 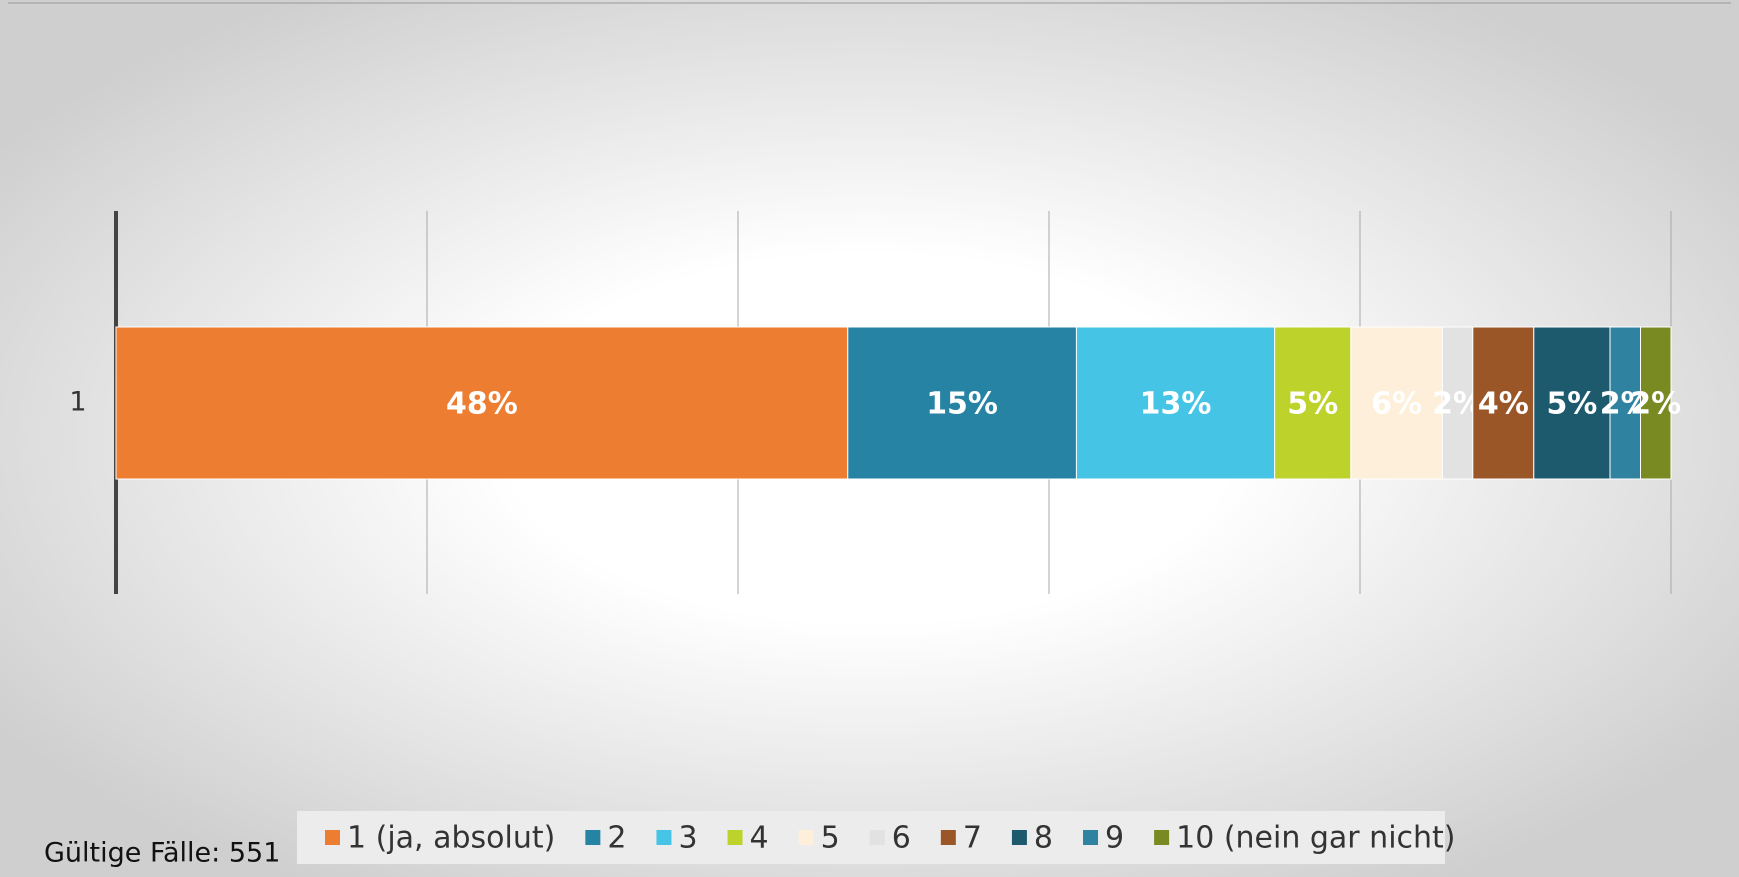 I want to click on data-label: 13%, so click(x=1176, y=404).